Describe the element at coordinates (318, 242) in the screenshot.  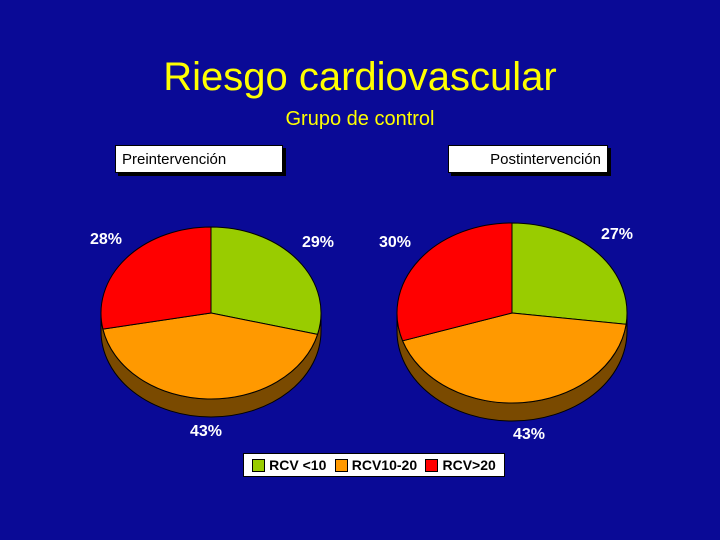
I see `pie-data-label: 29%` at that location.